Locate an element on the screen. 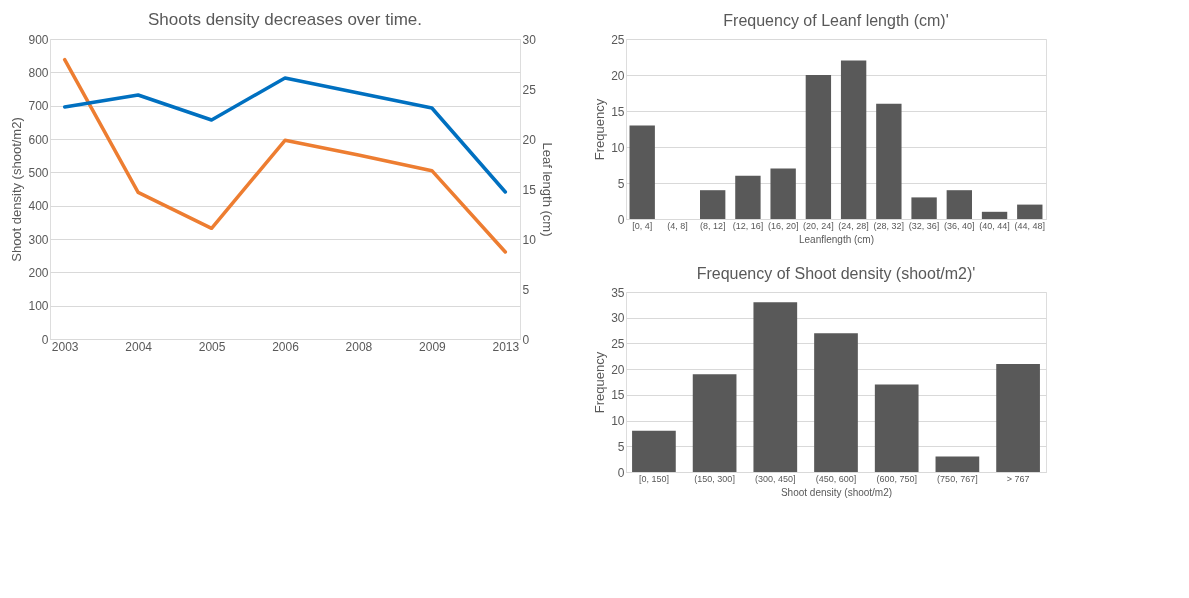  y2-tick-label: 20 is located at coordinates (529, 139).